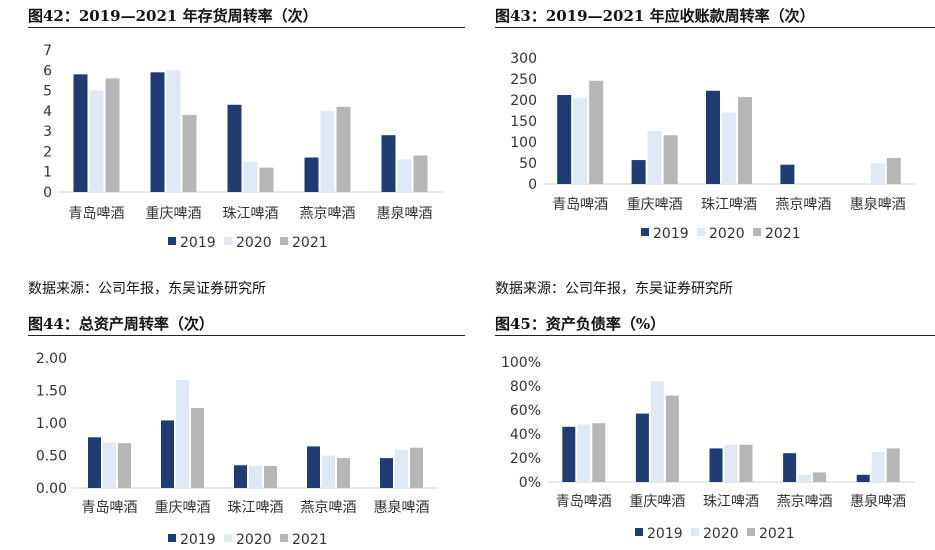 The image size is (935, 550). I want to click on y-tick-label: 1, so click(47, 173).